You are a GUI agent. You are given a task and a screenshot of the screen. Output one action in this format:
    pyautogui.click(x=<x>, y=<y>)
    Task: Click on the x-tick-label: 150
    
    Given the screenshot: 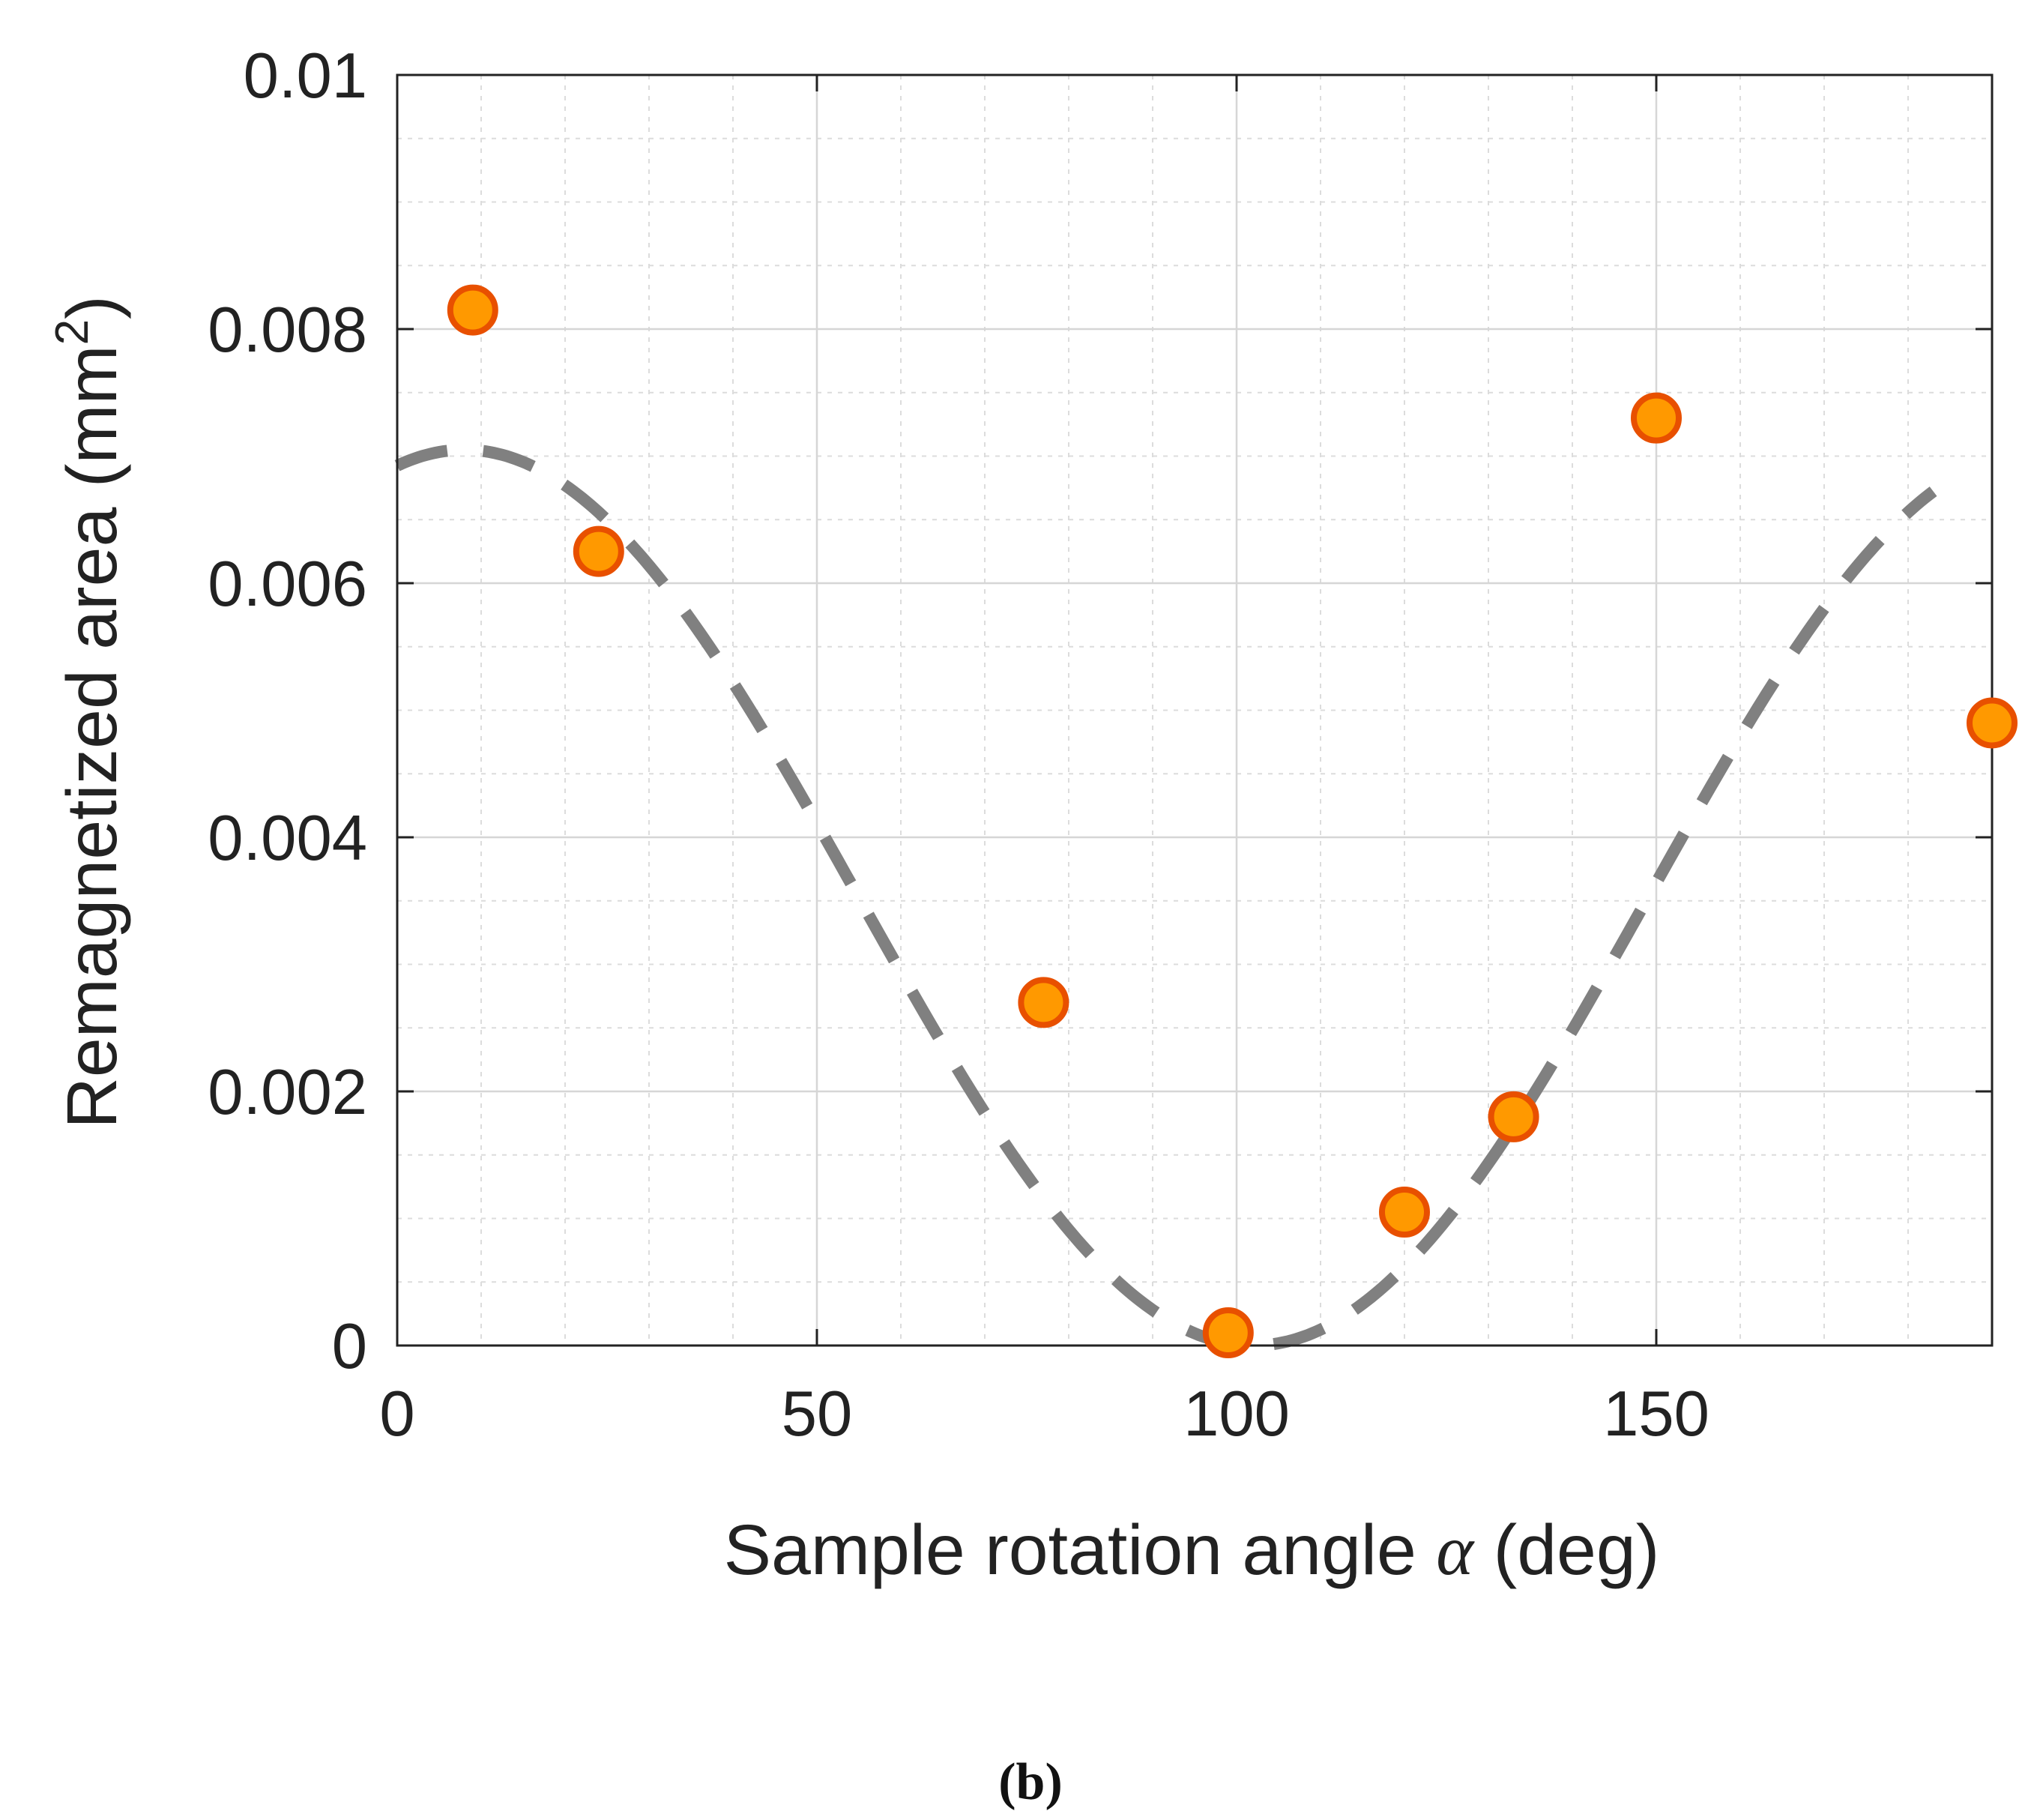 What is the action you would take?
    pyautogui.click(x=1656, y=1414)
    